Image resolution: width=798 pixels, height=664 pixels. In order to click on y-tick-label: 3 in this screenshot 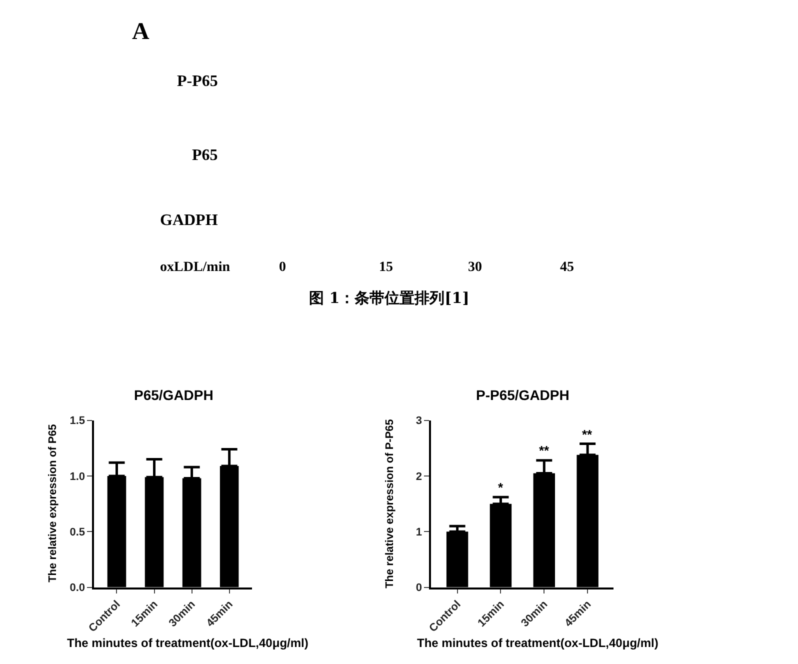, I will do `click(419, 421)`.